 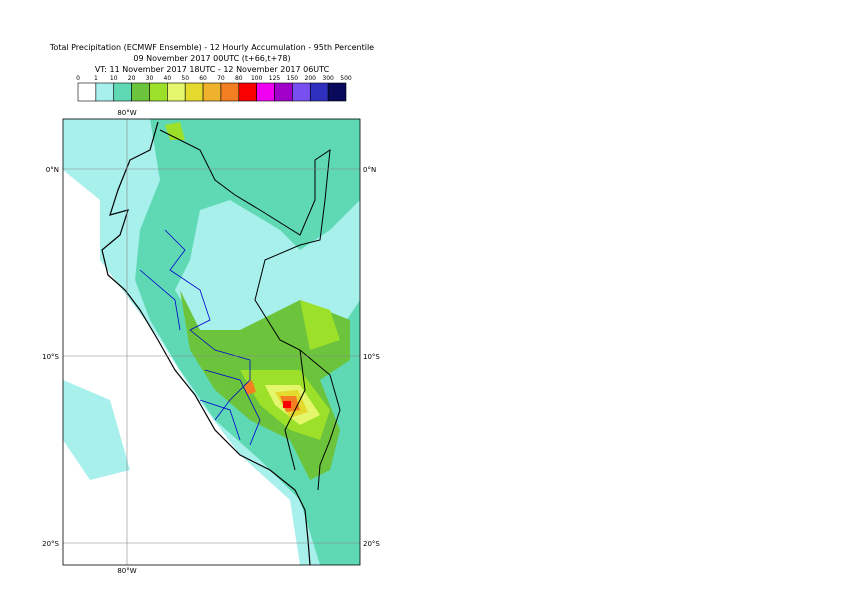 What do you see at coordinates (132, 78) in the screenshot?
I see `colorbar-label: 20` at bounding box center [132, 78].